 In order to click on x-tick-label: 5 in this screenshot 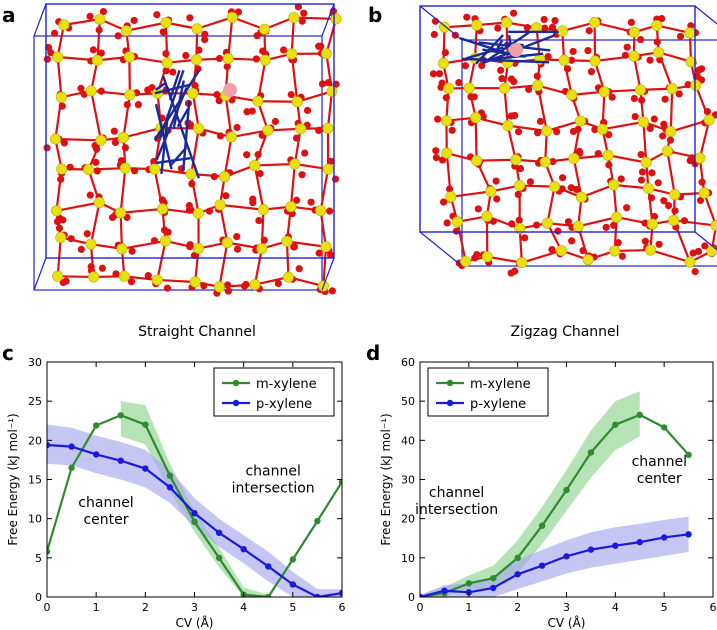, I will do `click(292, 607)`.